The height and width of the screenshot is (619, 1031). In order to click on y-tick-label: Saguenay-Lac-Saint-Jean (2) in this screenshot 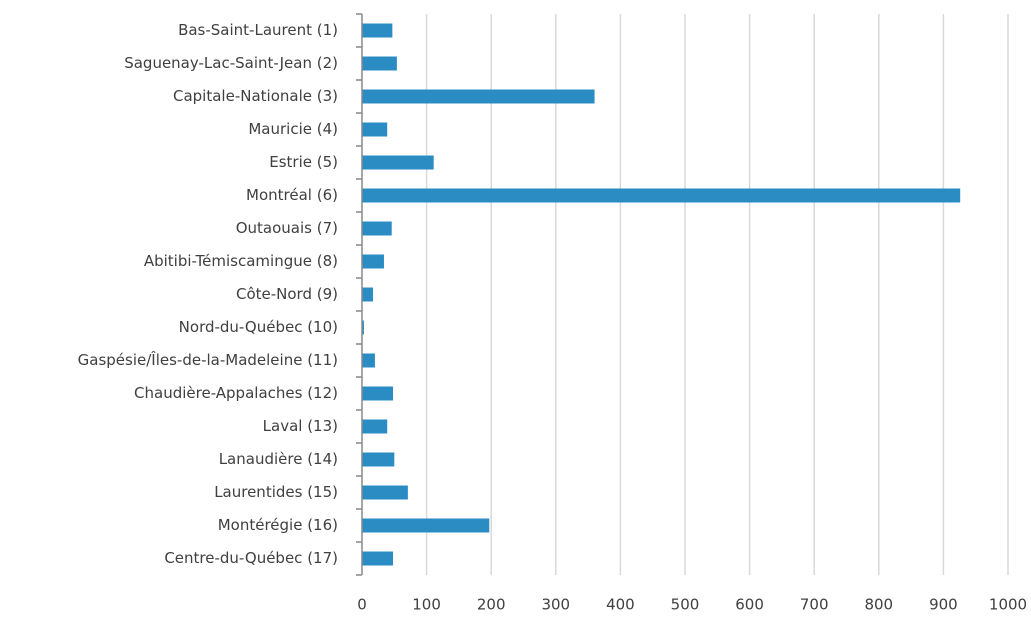, I will do `click(231, 63)`.